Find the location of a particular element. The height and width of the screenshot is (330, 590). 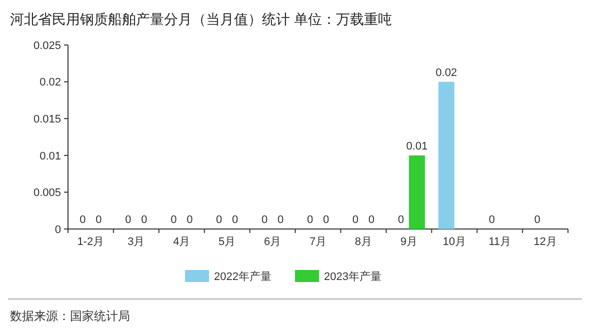

x-tick-label: 8月 is located at coordinates (363, 242).